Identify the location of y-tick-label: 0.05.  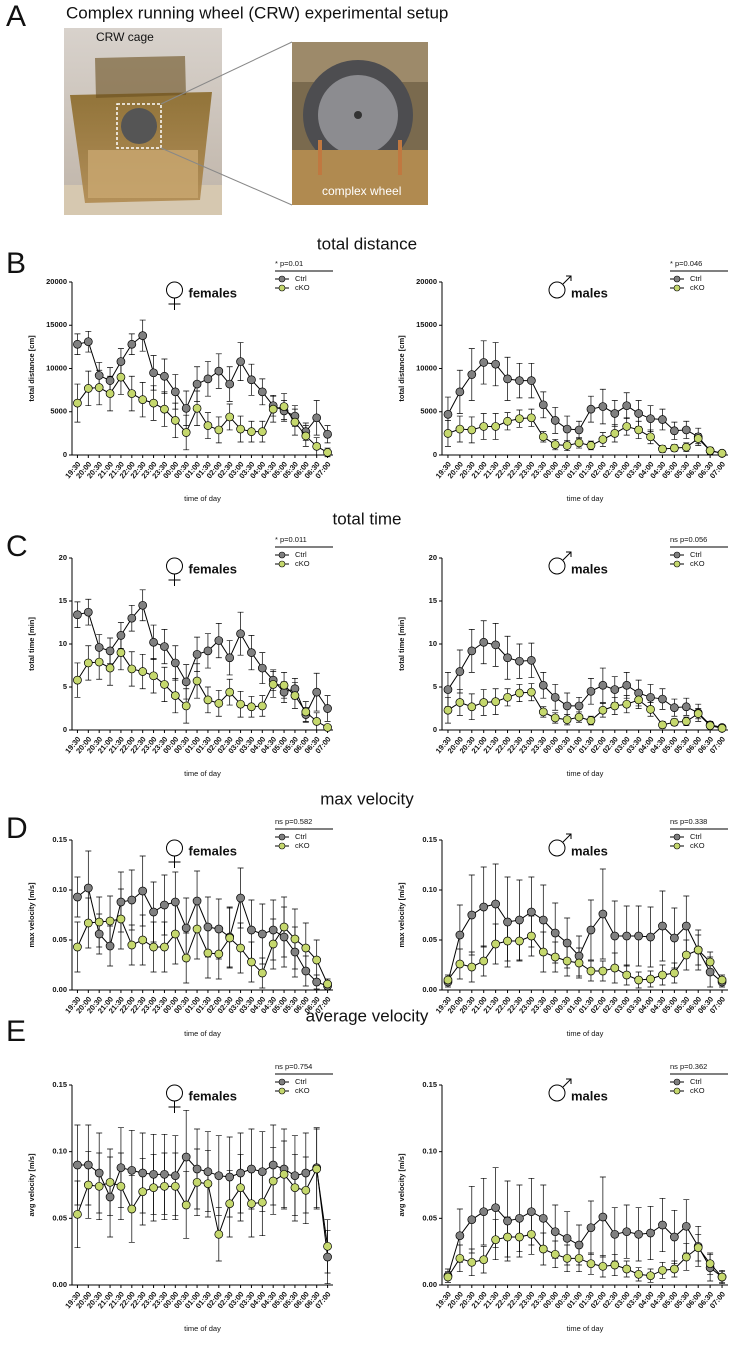
(59, 1217).